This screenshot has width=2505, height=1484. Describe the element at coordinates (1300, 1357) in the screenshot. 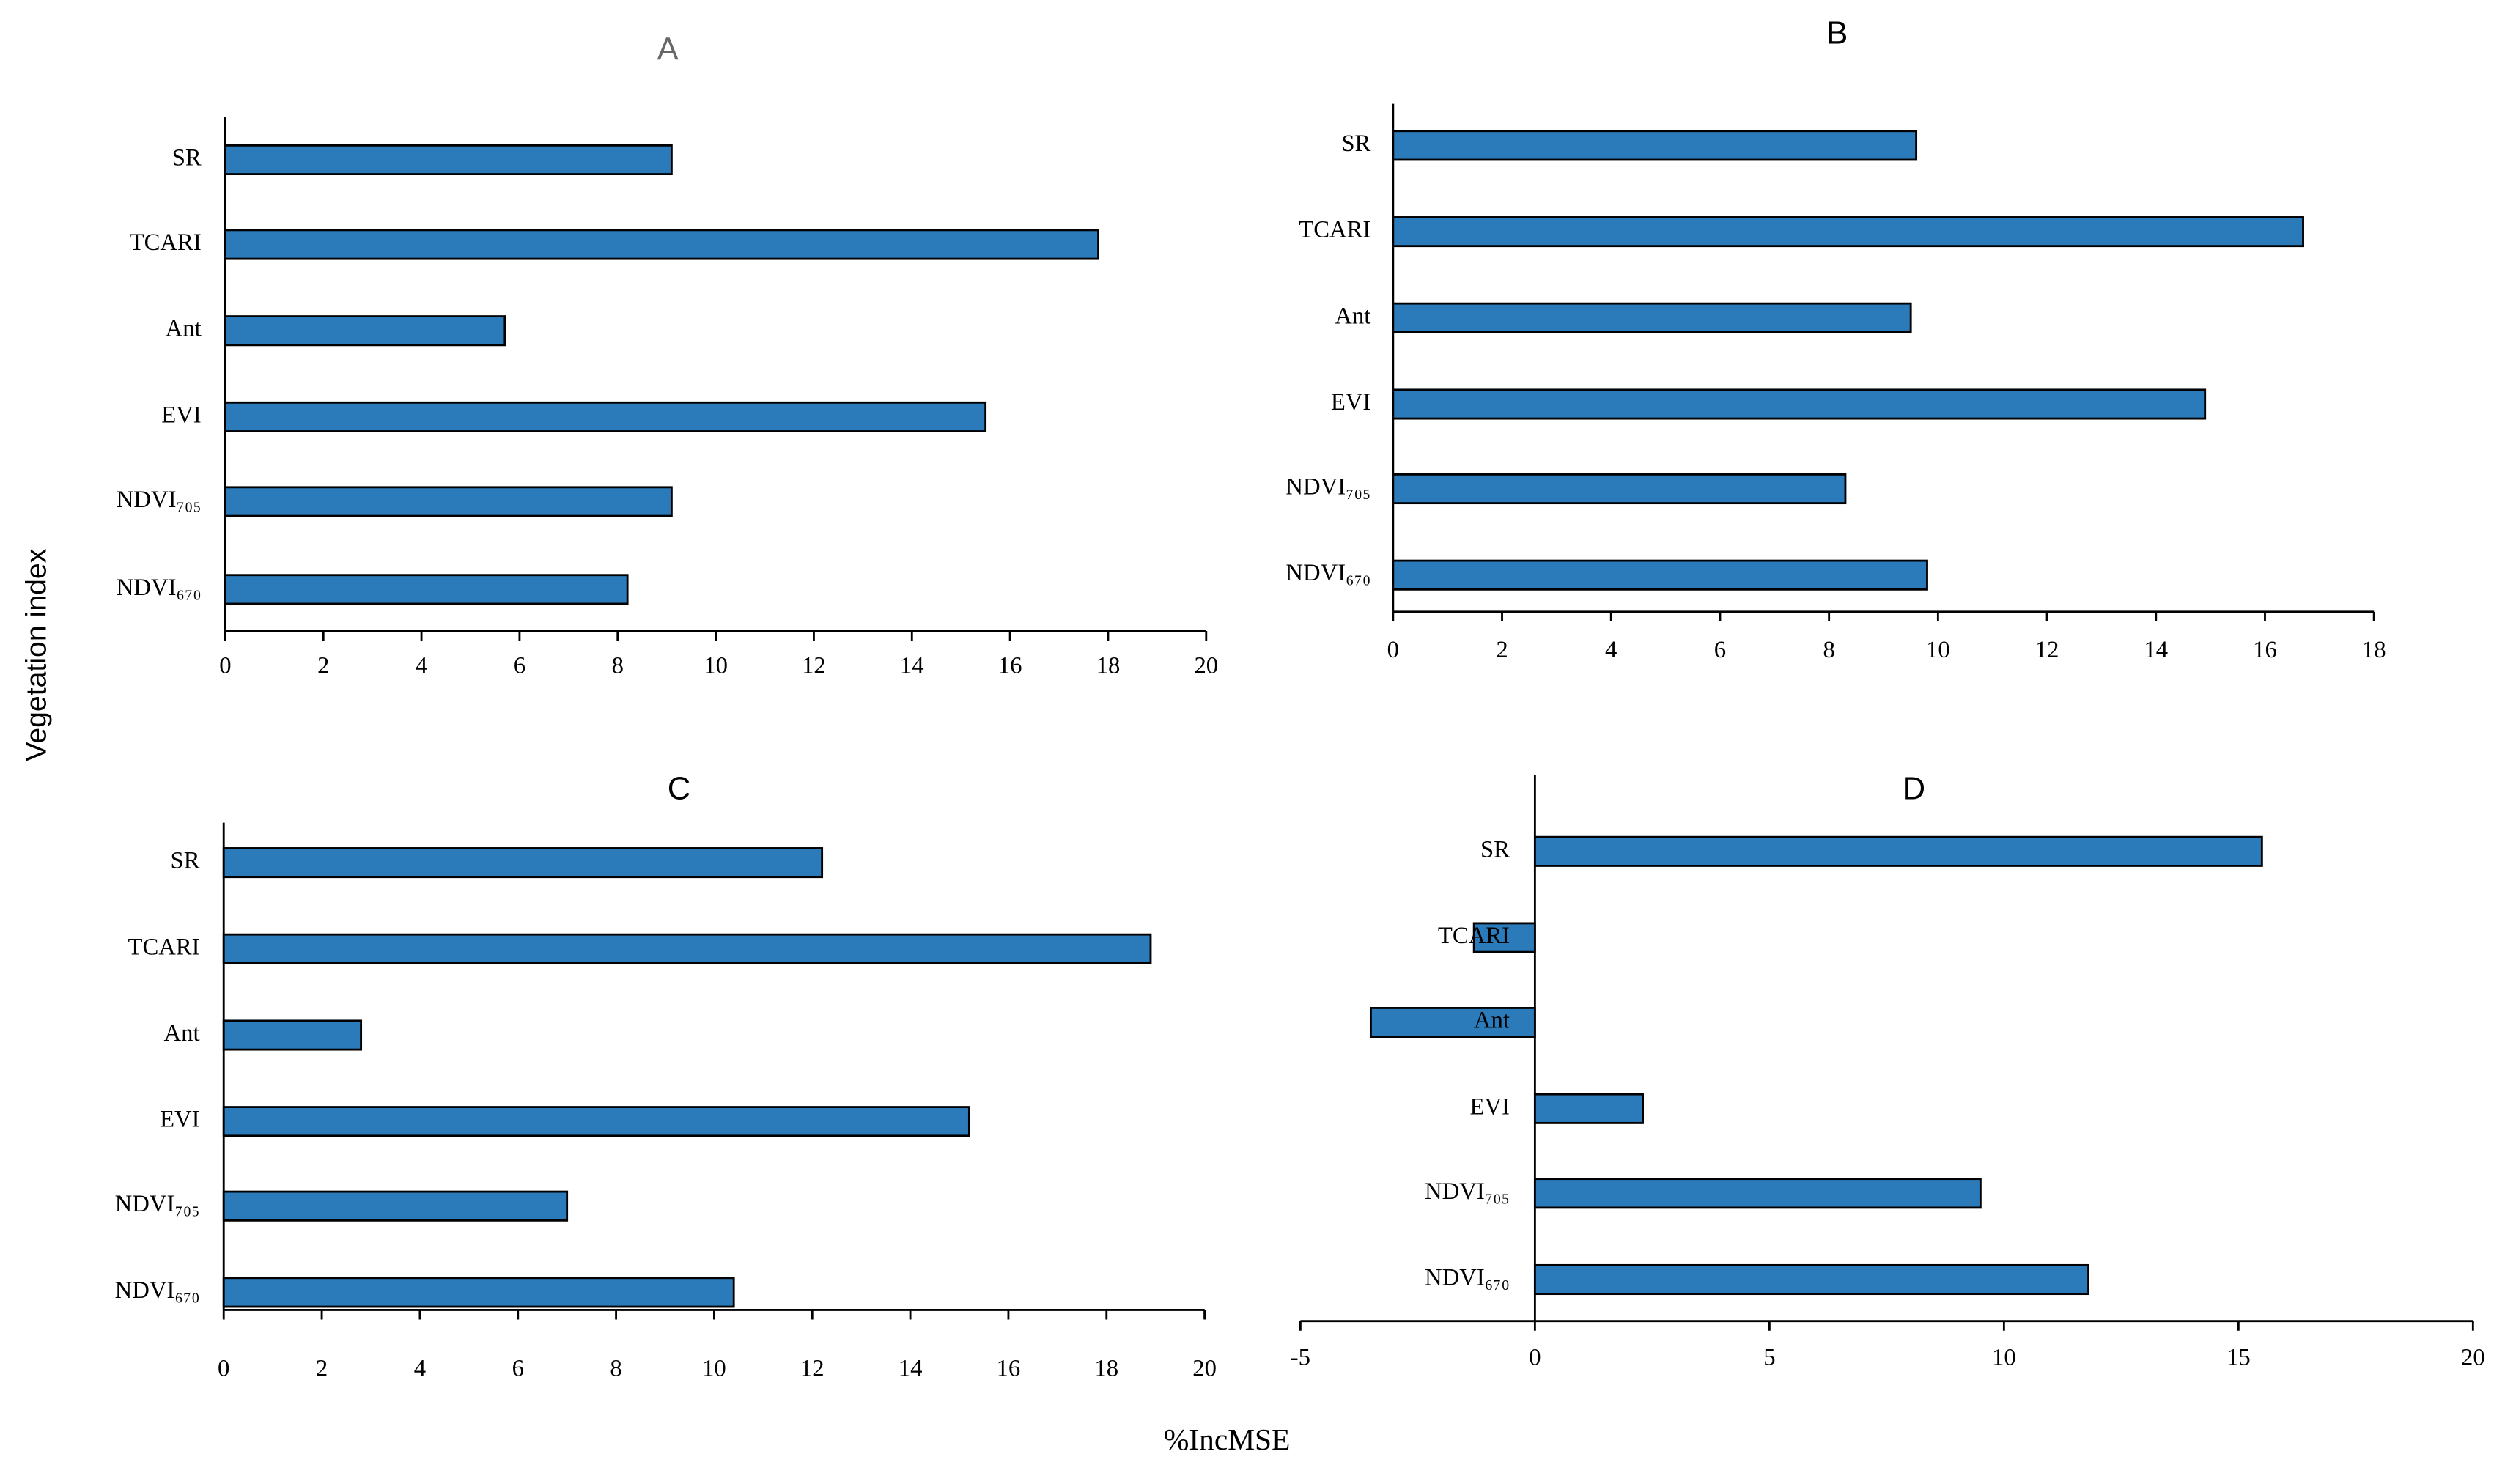

I see `x-tick-label: -5` at that location.